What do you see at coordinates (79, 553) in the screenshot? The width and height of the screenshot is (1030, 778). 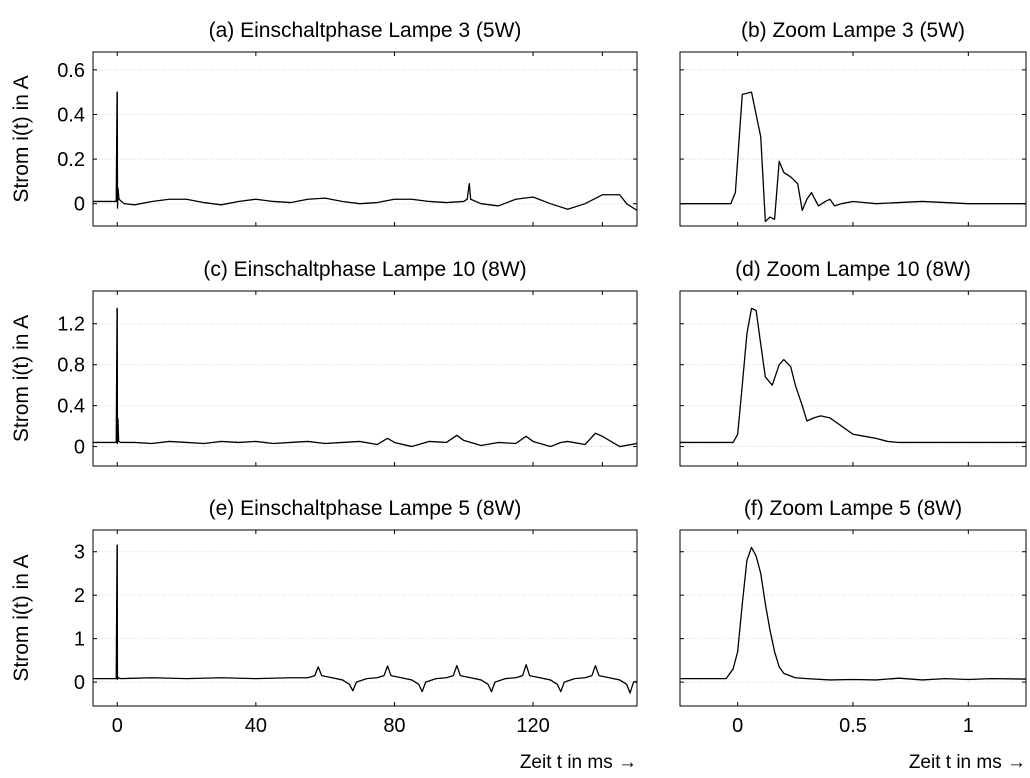 I see `y-tick-label: 3` at bounding box center [79, 553].